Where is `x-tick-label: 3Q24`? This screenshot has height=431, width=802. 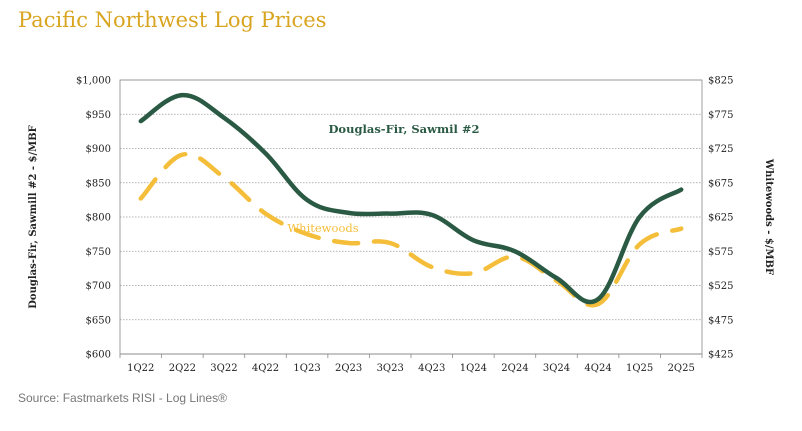
x-tick-label: 3Q24 is located at coordinates (556, 368).